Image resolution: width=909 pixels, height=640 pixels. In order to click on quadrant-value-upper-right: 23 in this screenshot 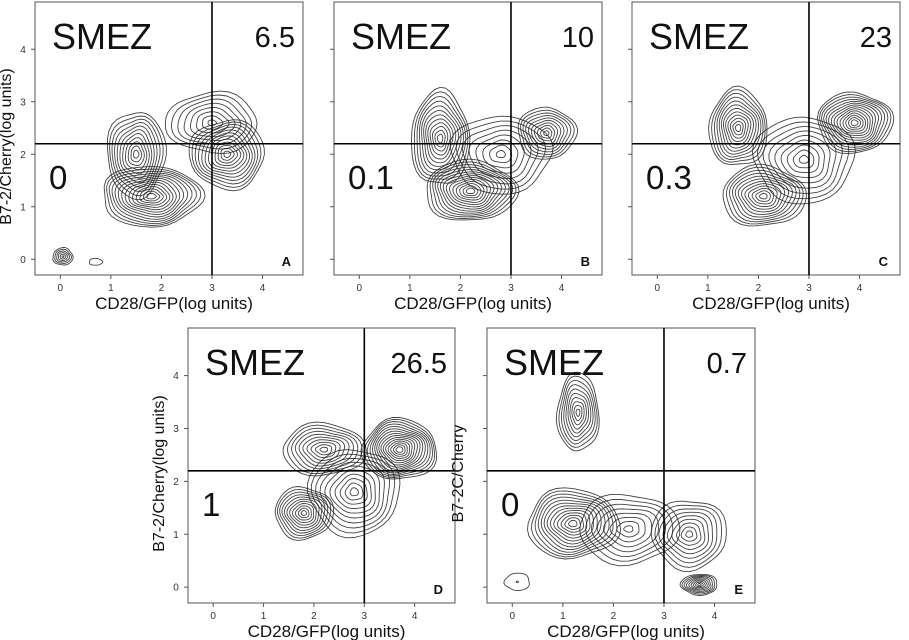, I will do `click(876, 38)`.